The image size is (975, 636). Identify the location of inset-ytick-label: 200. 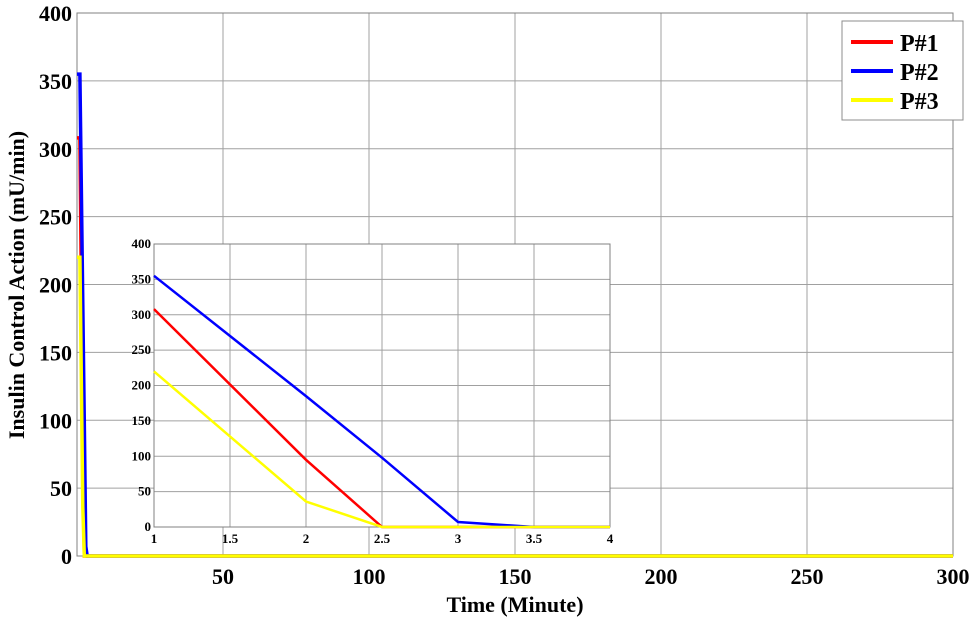
(142, 385).